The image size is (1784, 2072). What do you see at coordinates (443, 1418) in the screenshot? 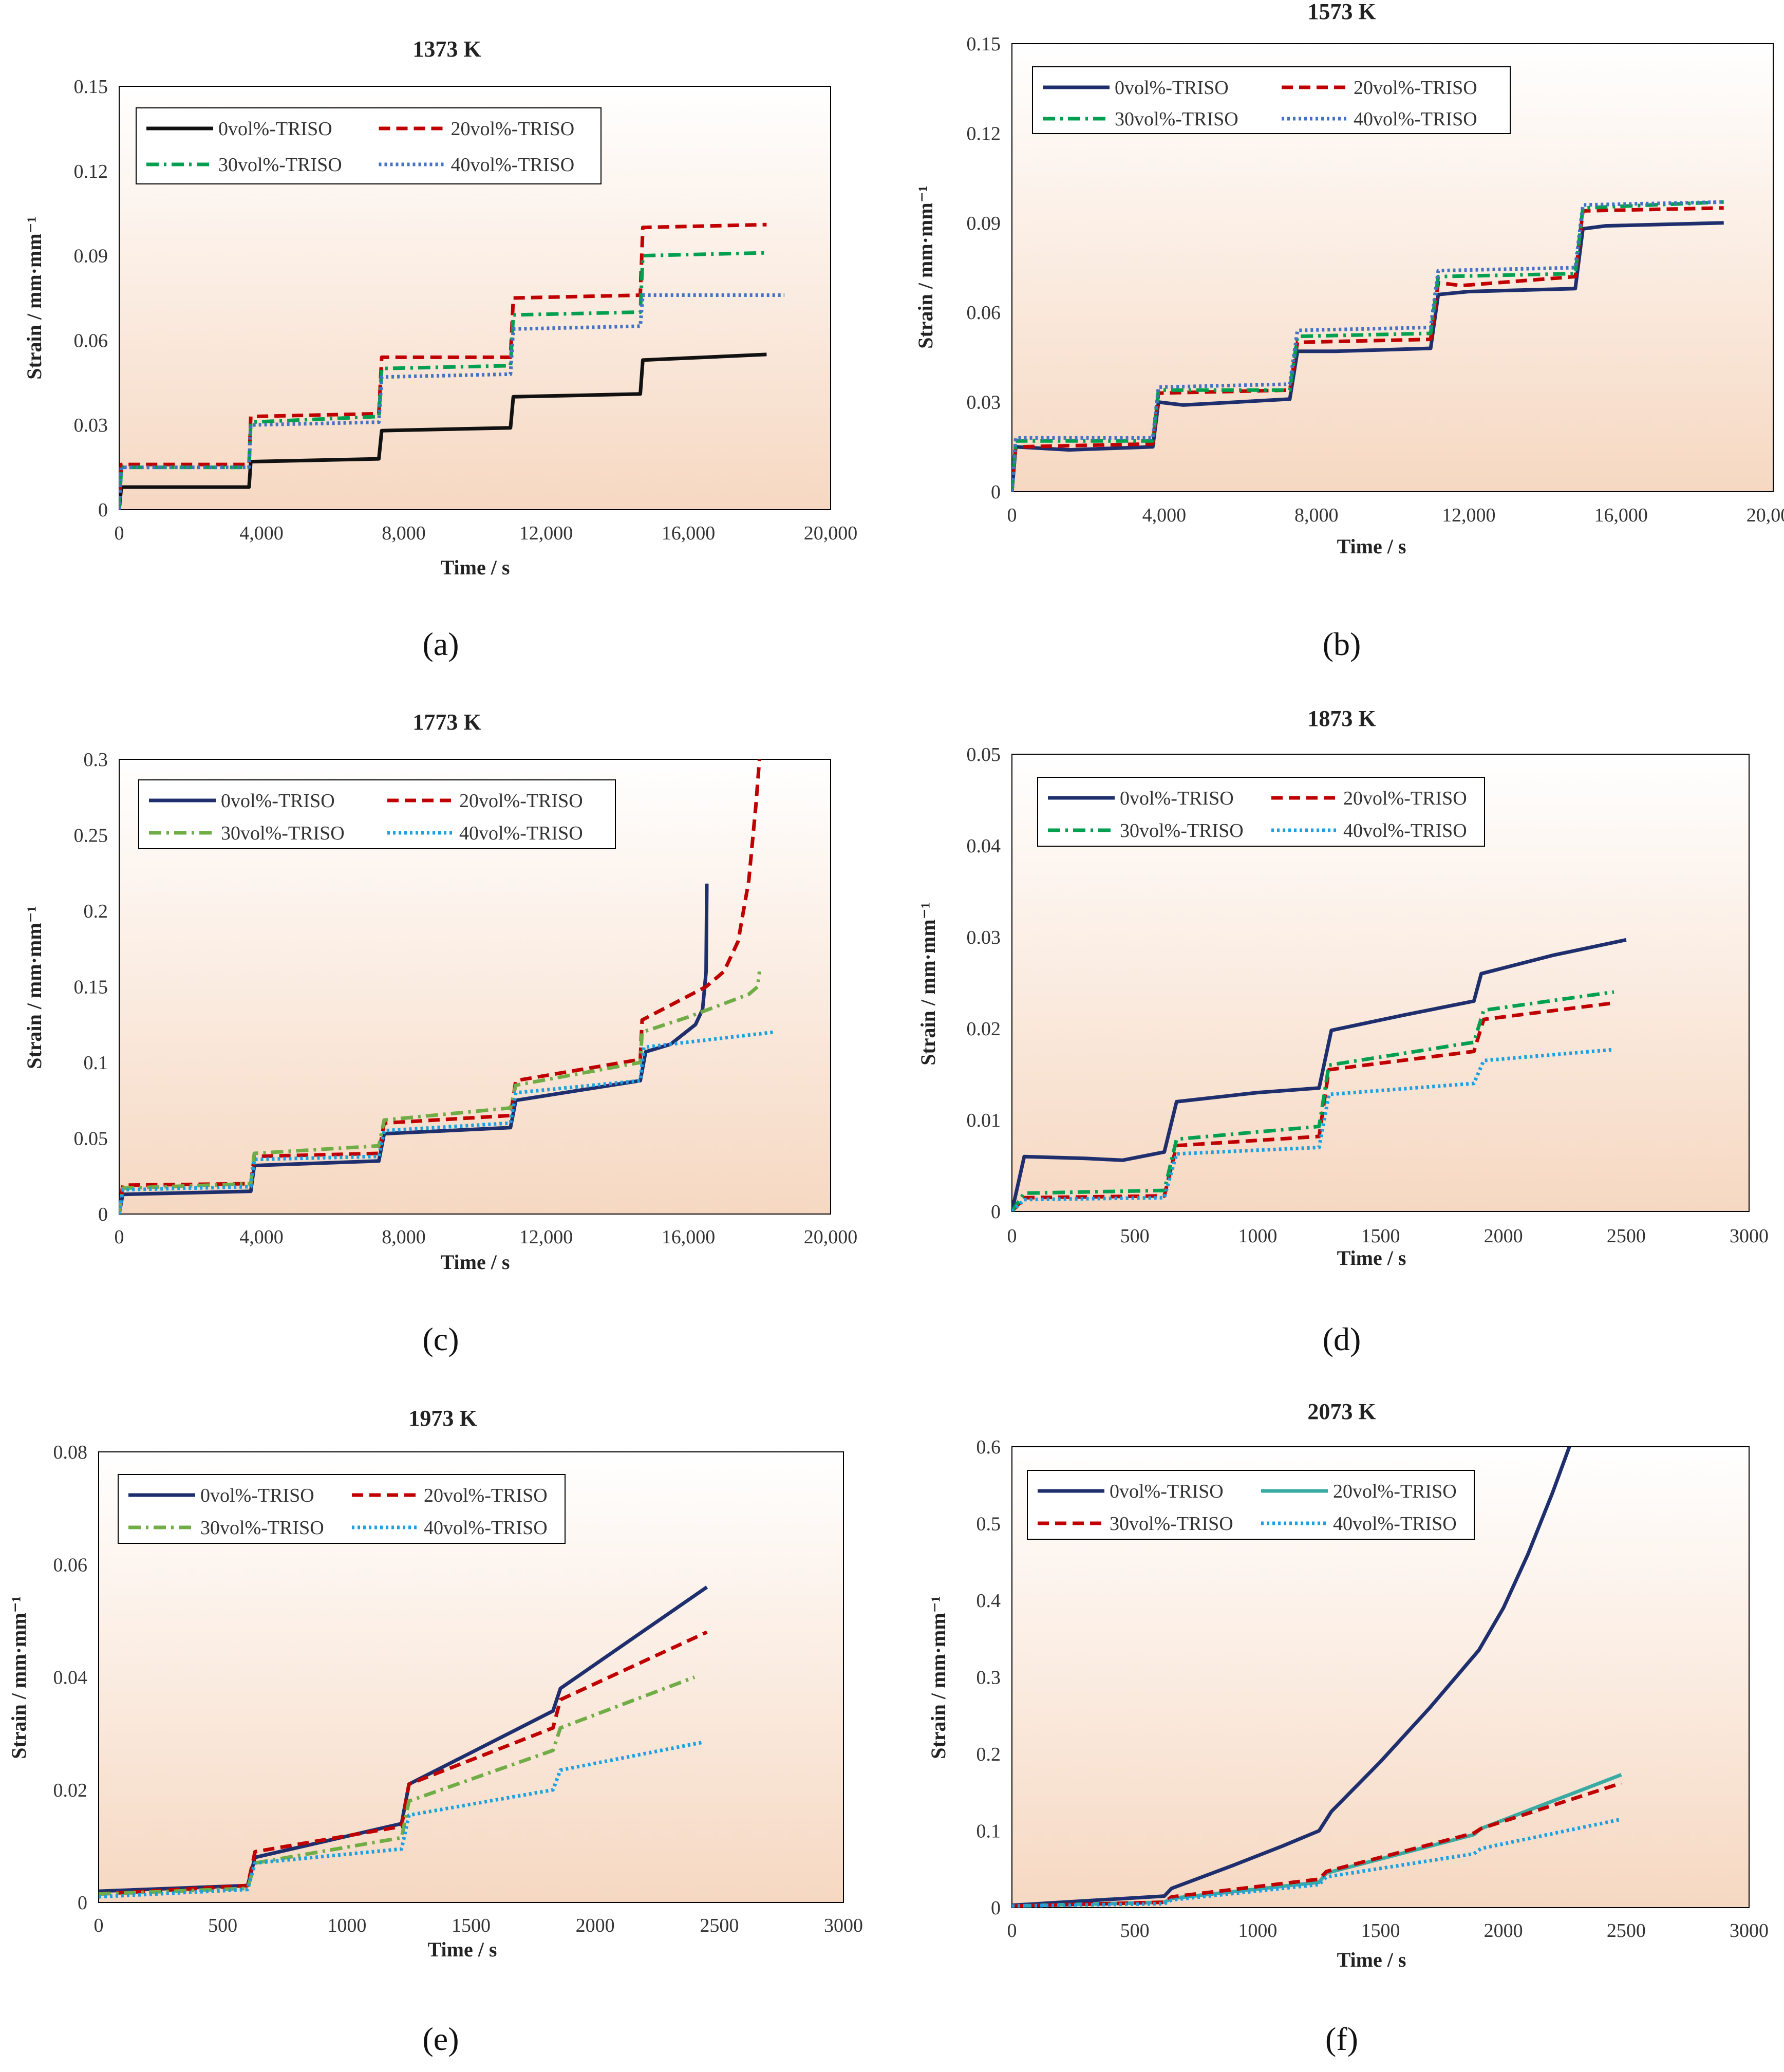
I see `chart-title: 1973 K` at bounding box center [443, 1418].